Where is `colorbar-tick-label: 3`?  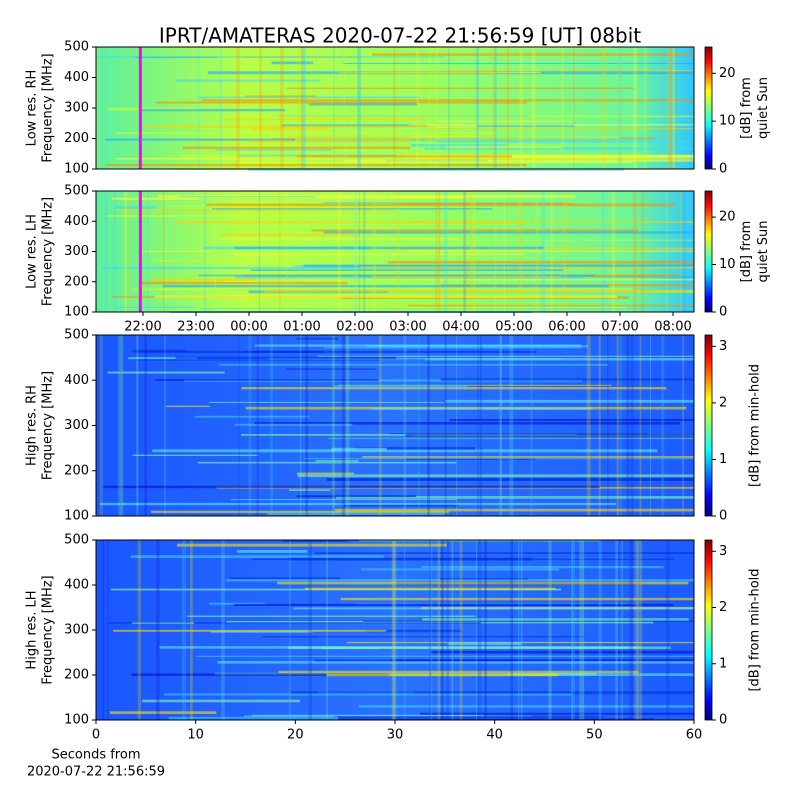
colorbar-tick-label: 3 is located at coordinates (723, 551).